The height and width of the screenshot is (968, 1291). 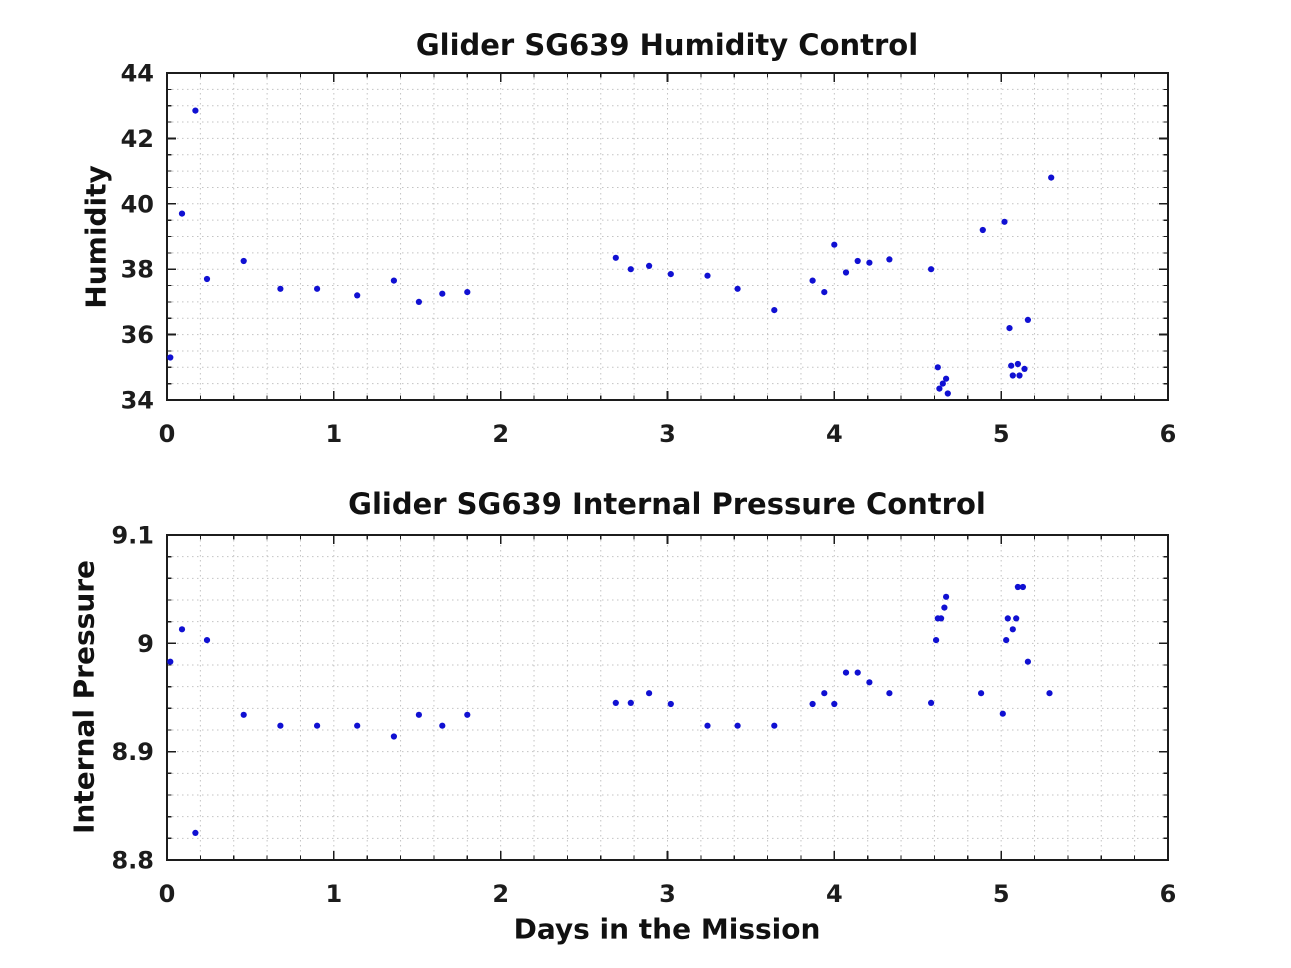 I want to click on x-tick-label: 4, so click(x=834, y=434).